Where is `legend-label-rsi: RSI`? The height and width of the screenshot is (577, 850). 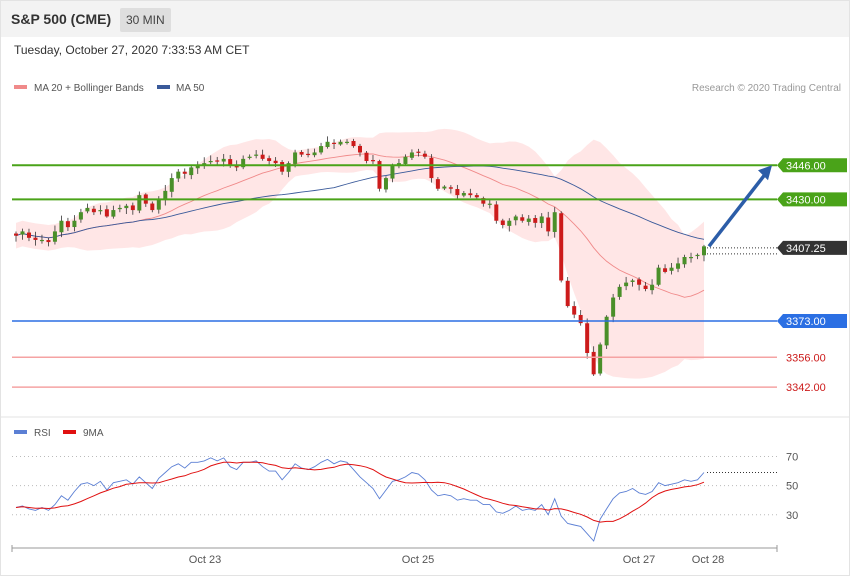 legend-label-rsi: RSI is located at coordinates (42, 433).